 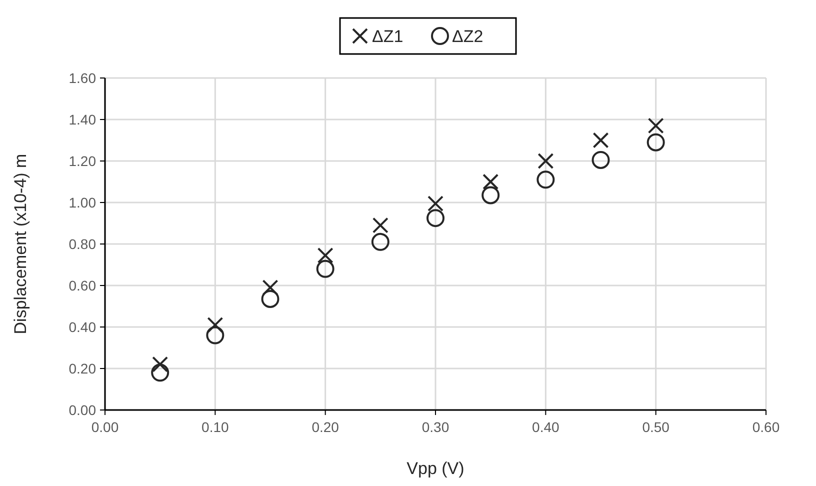 What do you see at coordinates (82, 286) in the screenshot?
I see `y-tick-label: 0.60` at bounding box center [82, 286].